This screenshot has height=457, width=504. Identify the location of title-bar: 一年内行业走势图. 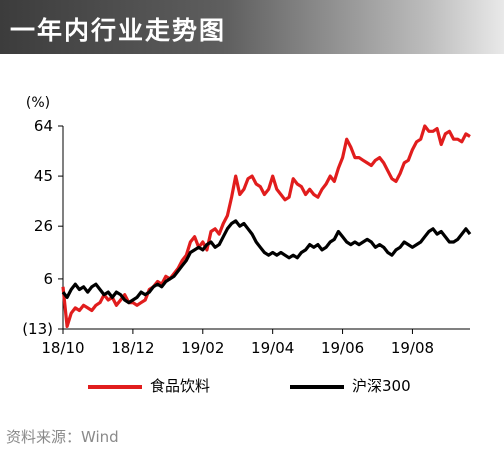
(252, 27).